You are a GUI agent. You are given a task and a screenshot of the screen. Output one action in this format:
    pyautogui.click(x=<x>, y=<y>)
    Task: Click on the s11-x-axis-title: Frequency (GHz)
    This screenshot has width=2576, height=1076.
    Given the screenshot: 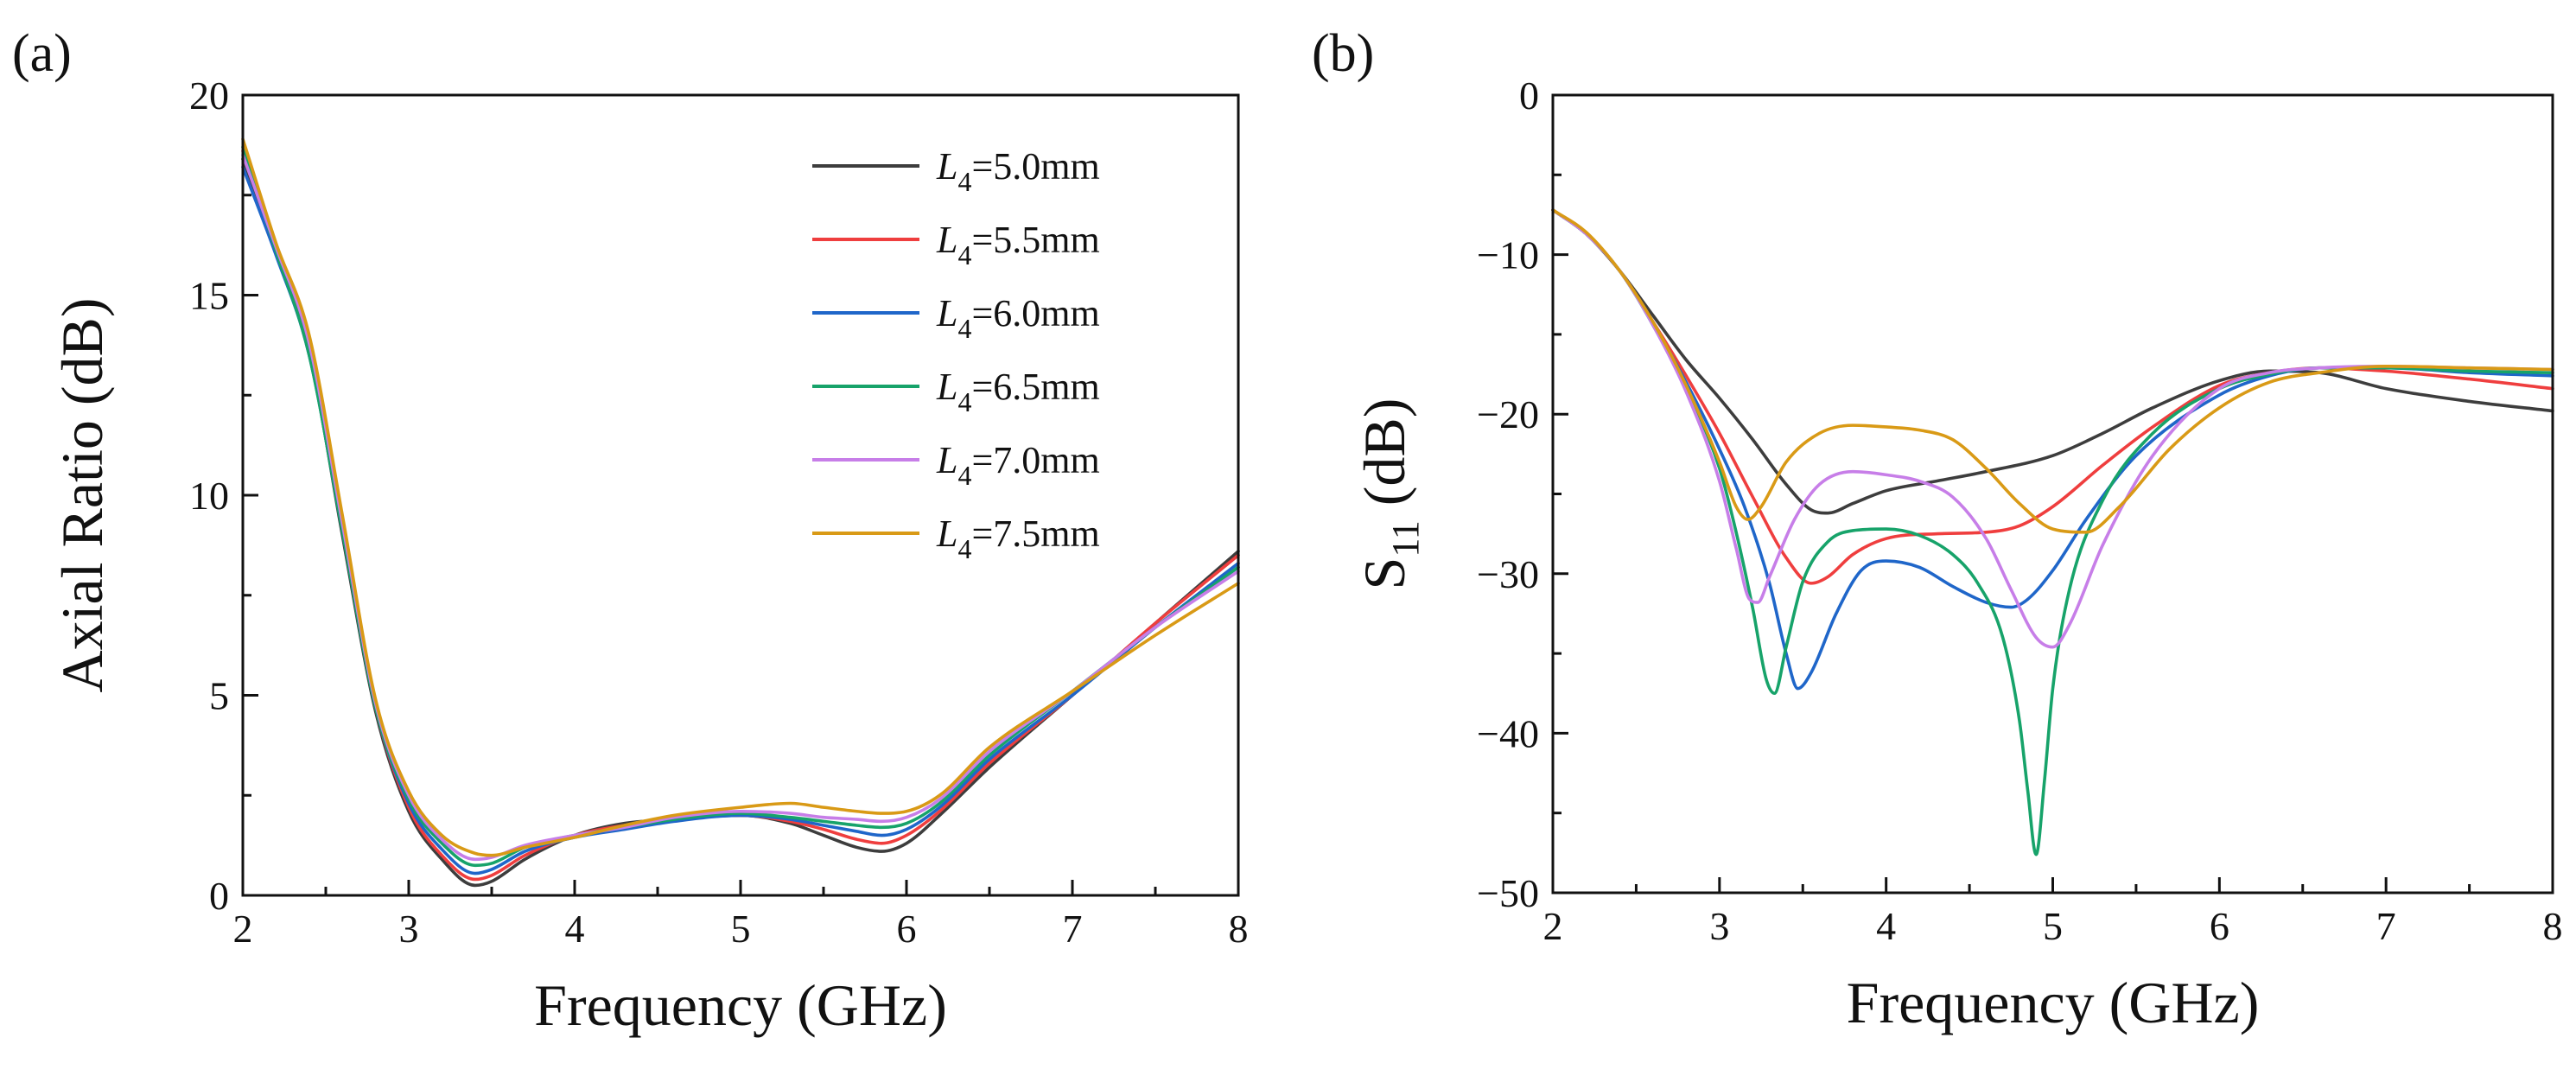 What is the action you would take?
    pyautogui.click(x=2053, y=1003)
    